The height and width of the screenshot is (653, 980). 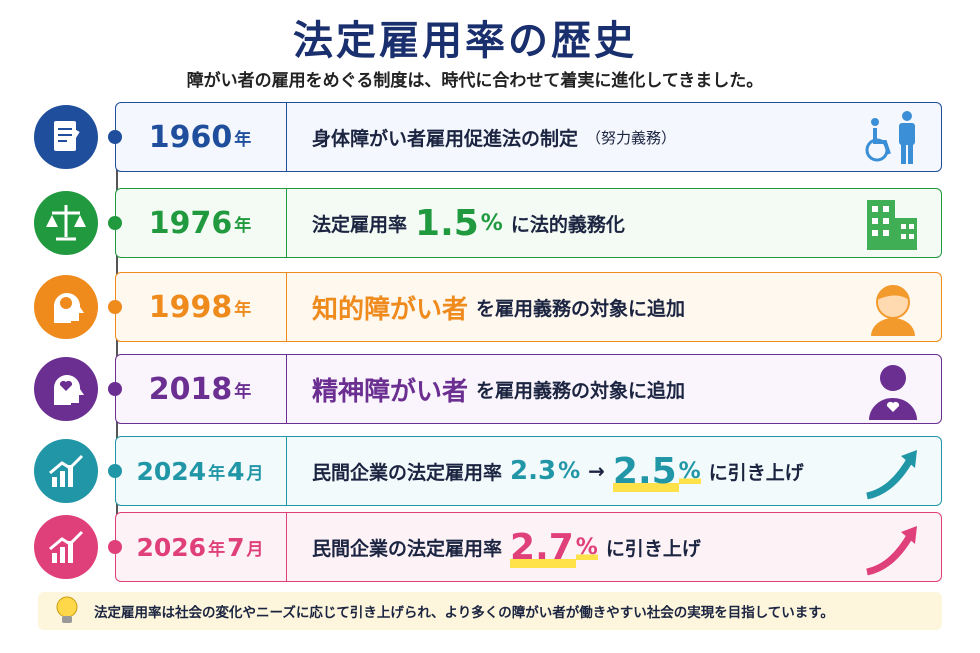 I want to click on timeline-row: 2024 年 4 月 民間企業の法定雇用率 2.3% → 2.5% に引き上げ, so click(x=488, y=471).